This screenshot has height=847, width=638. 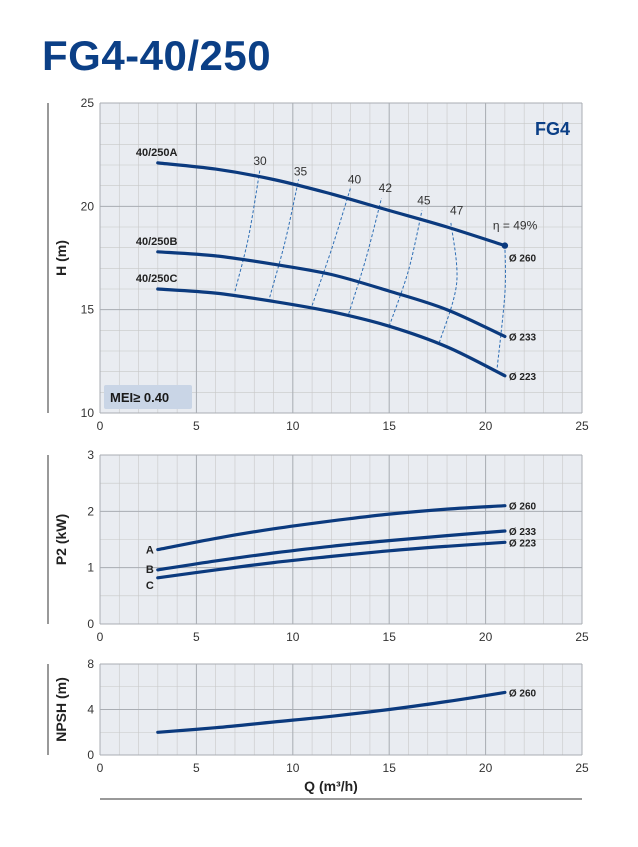 What do you see at coordinates (457, 211) in the screenshot?
I see `efficiency-label-47: 47` at bounding box center [457, 211].